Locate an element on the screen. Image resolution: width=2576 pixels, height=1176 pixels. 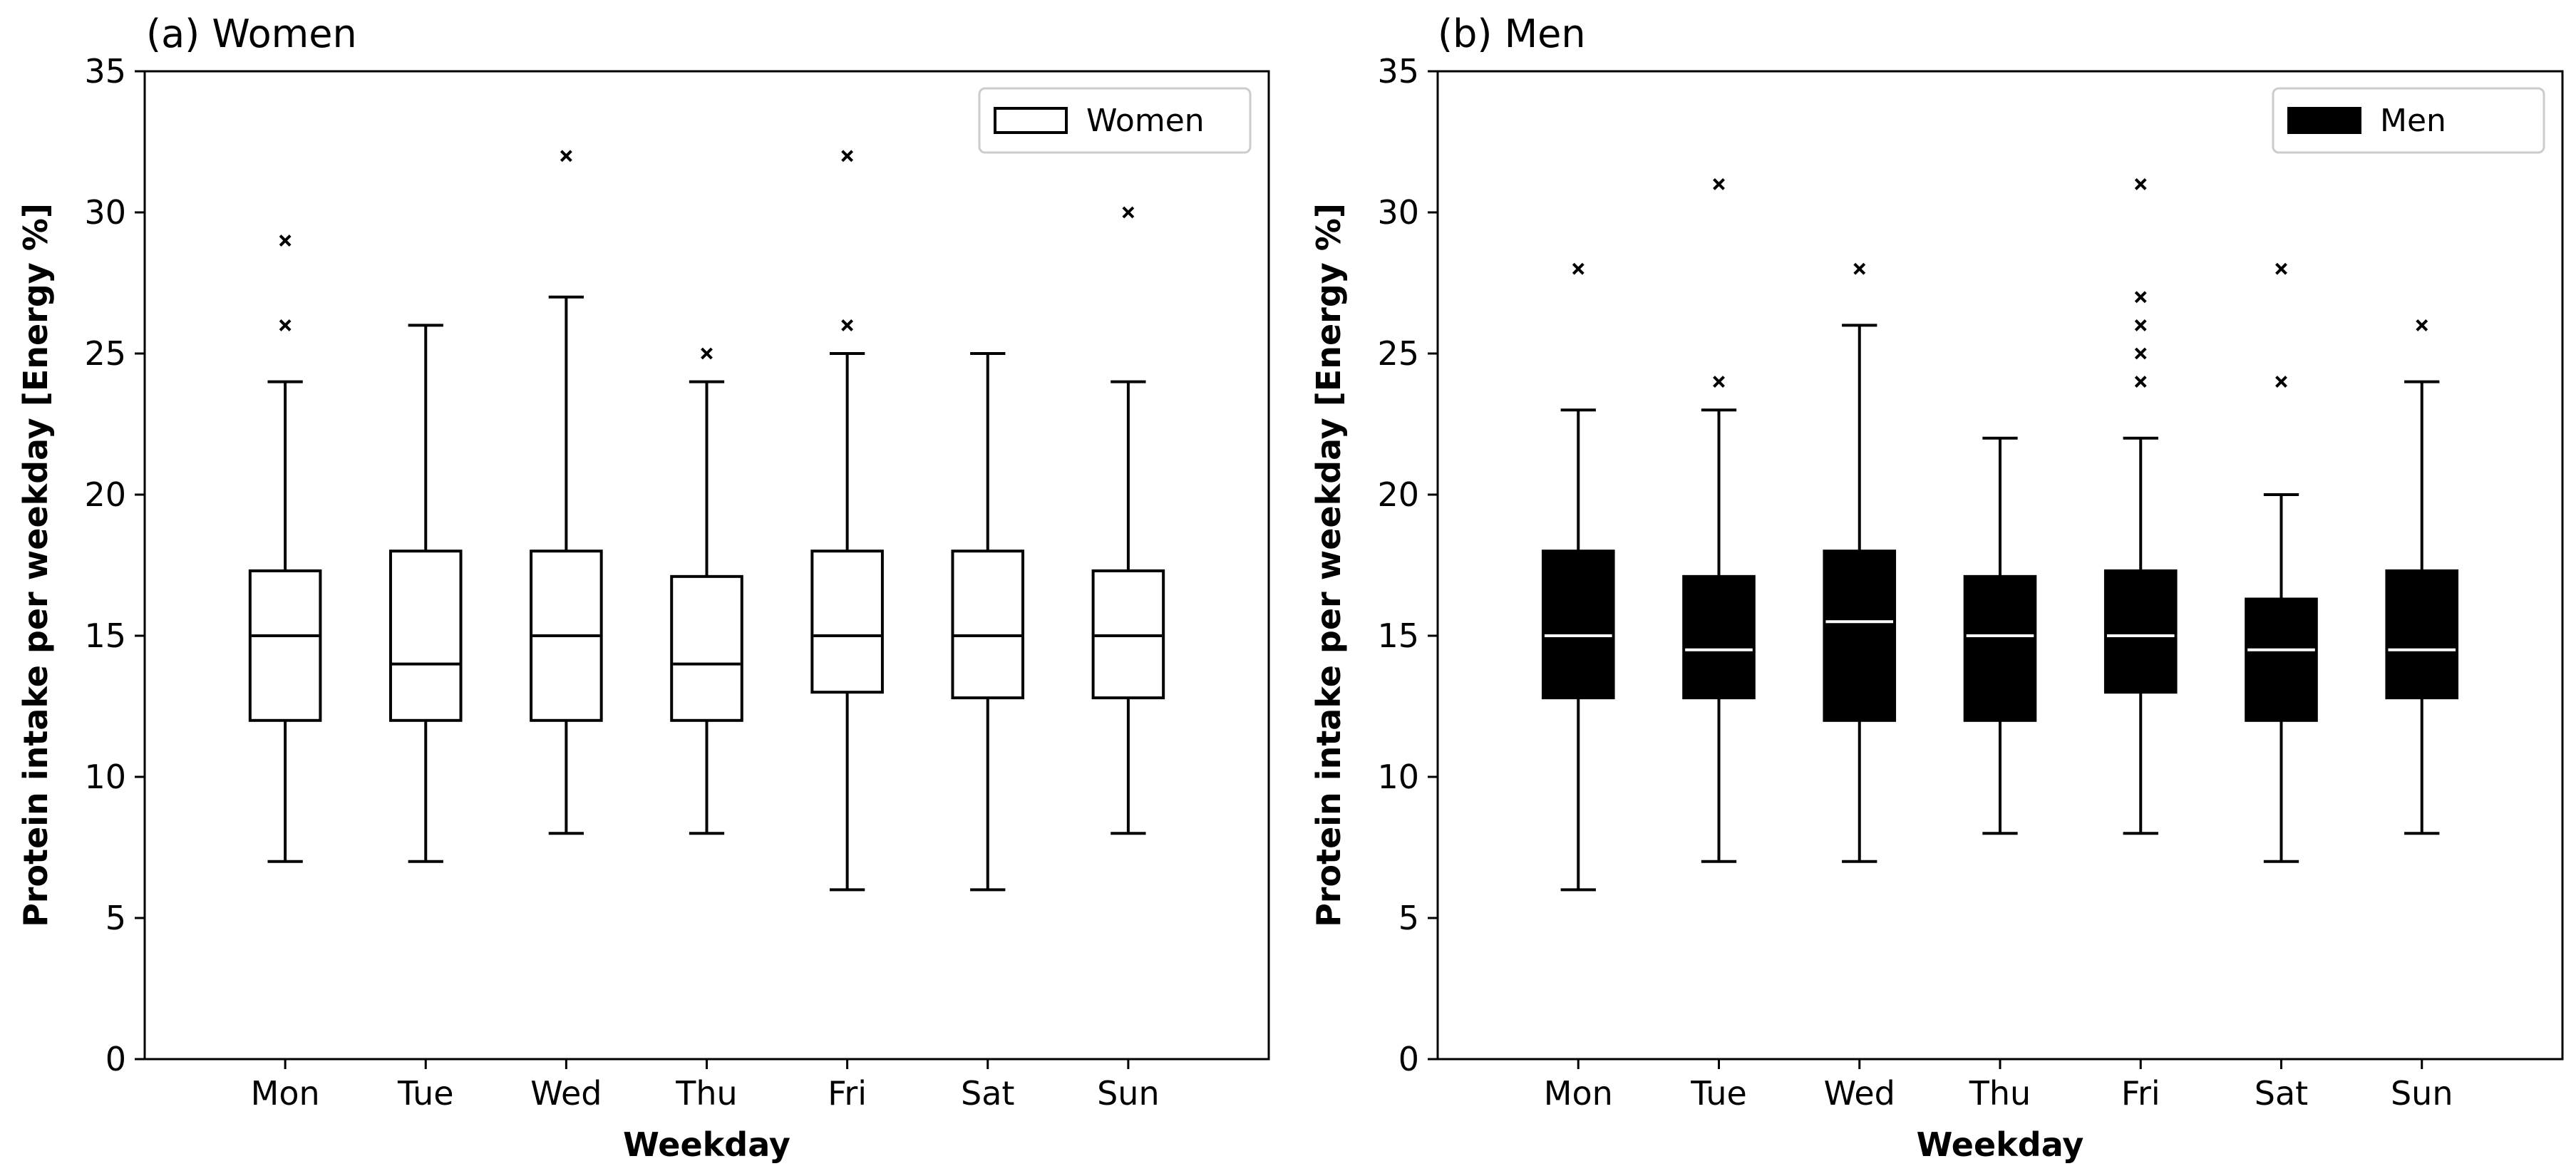
men-xtick-label-fri: Fri is located at coordinates (2140, 1093).